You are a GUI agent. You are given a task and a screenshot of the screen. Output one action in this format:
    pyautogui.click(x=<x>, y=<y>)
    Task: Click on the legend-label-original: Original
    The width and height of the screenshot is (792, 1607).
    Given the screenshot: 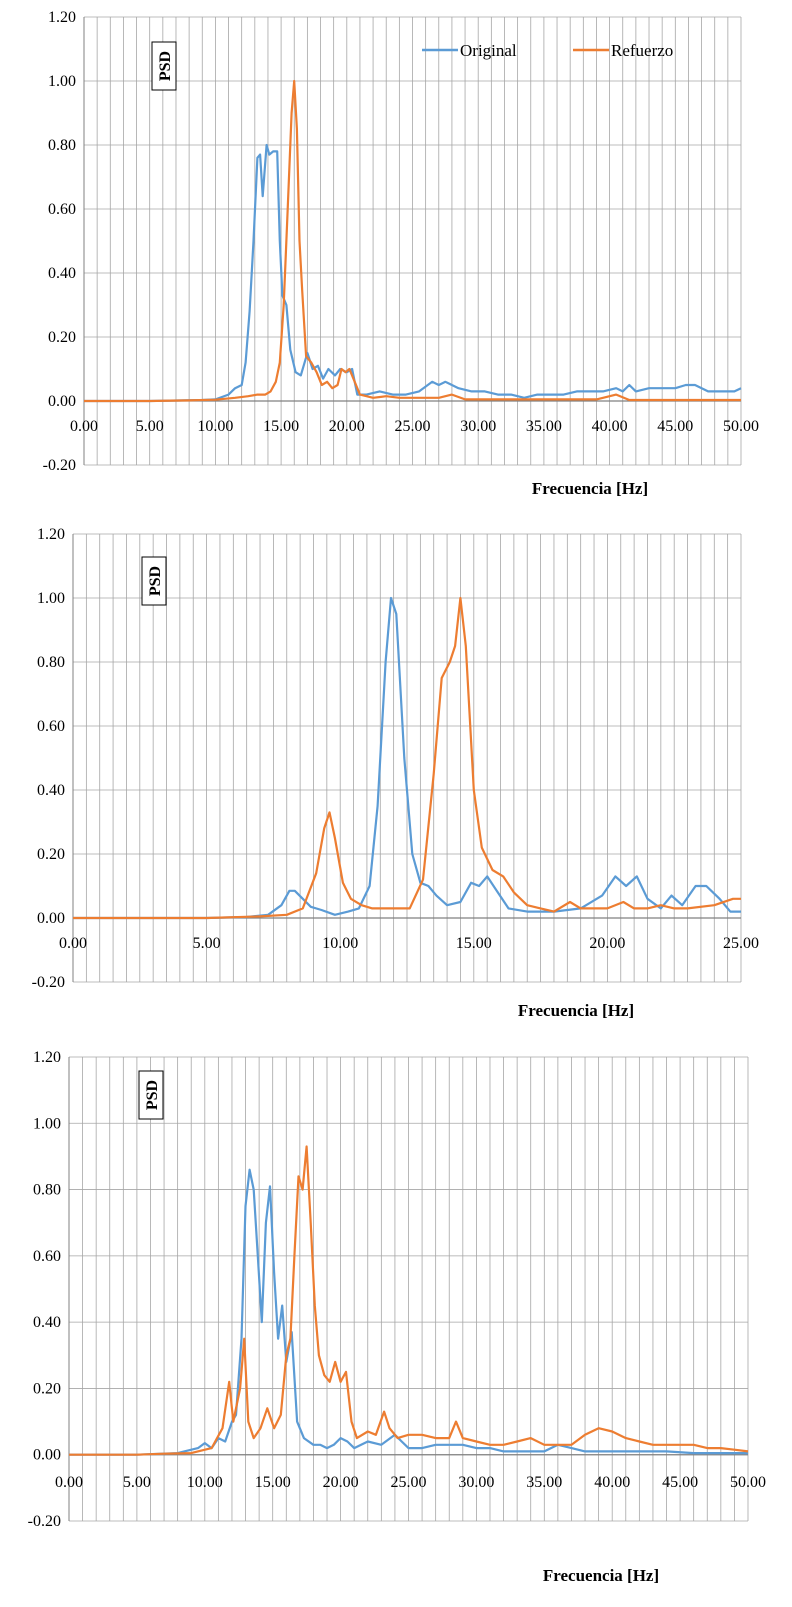 What is the action you would take?
    pyautogui.click(x=488, y=50)
    